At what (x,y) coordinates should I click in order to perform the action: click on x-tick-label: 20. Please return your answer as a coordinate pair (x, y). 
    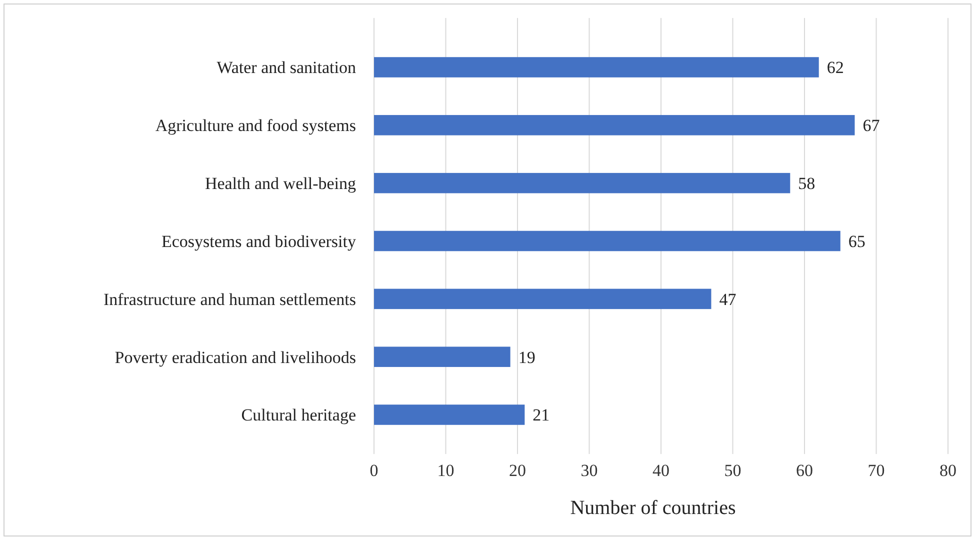
    Looking at the image, I should click on (517, 470).